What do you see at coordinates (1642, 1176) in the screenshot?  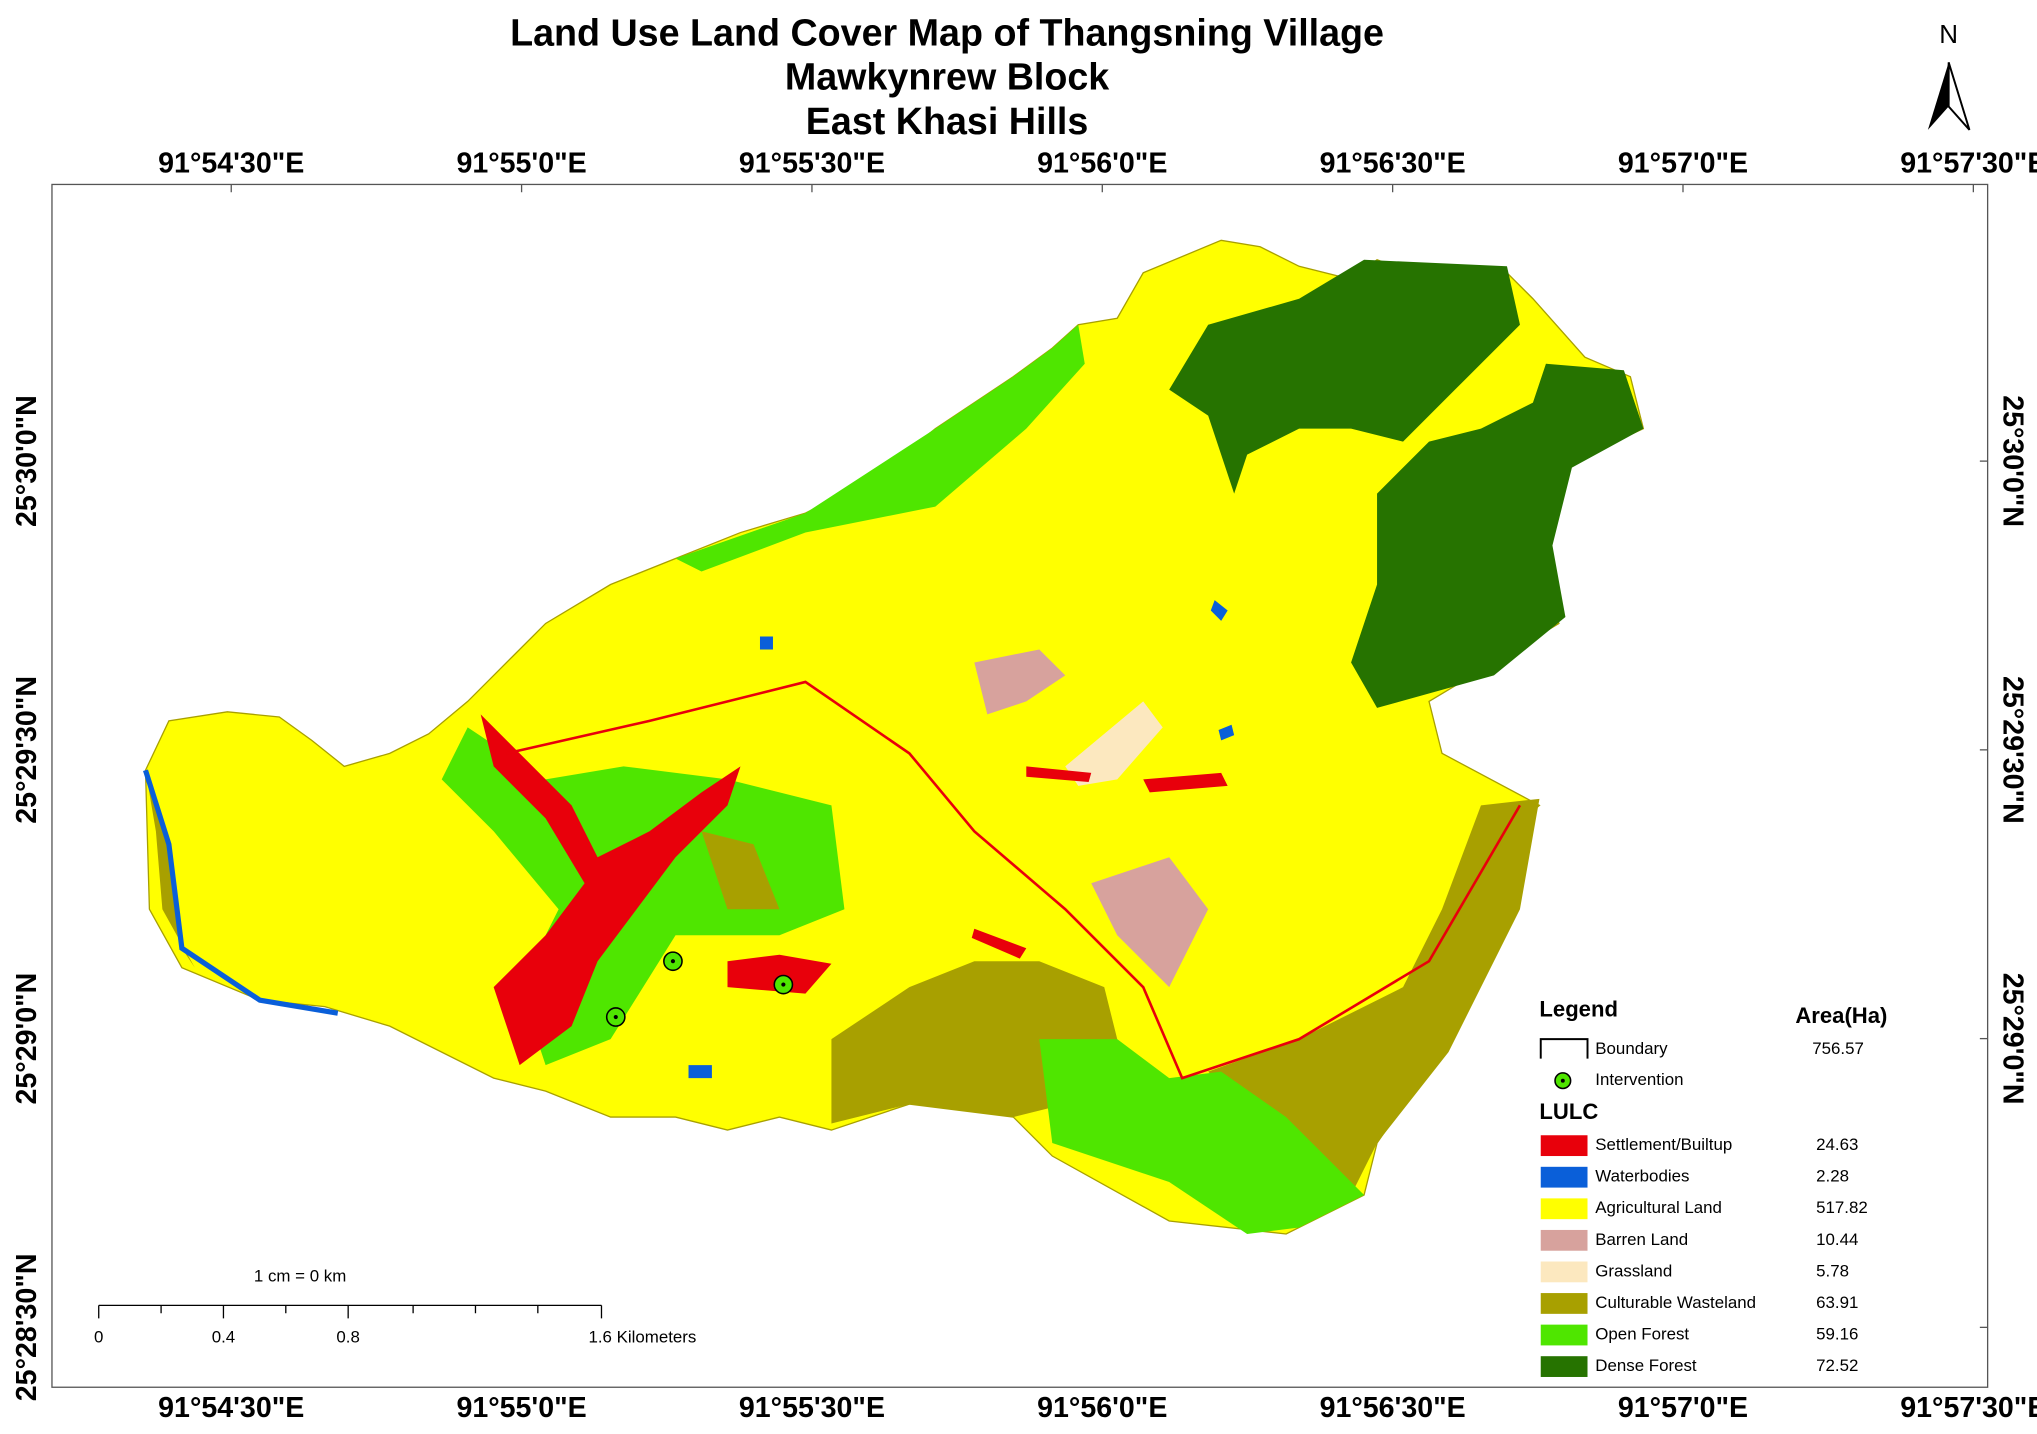 I see `legend-label: Waterbodies` at bounding box center [1642, 1176].